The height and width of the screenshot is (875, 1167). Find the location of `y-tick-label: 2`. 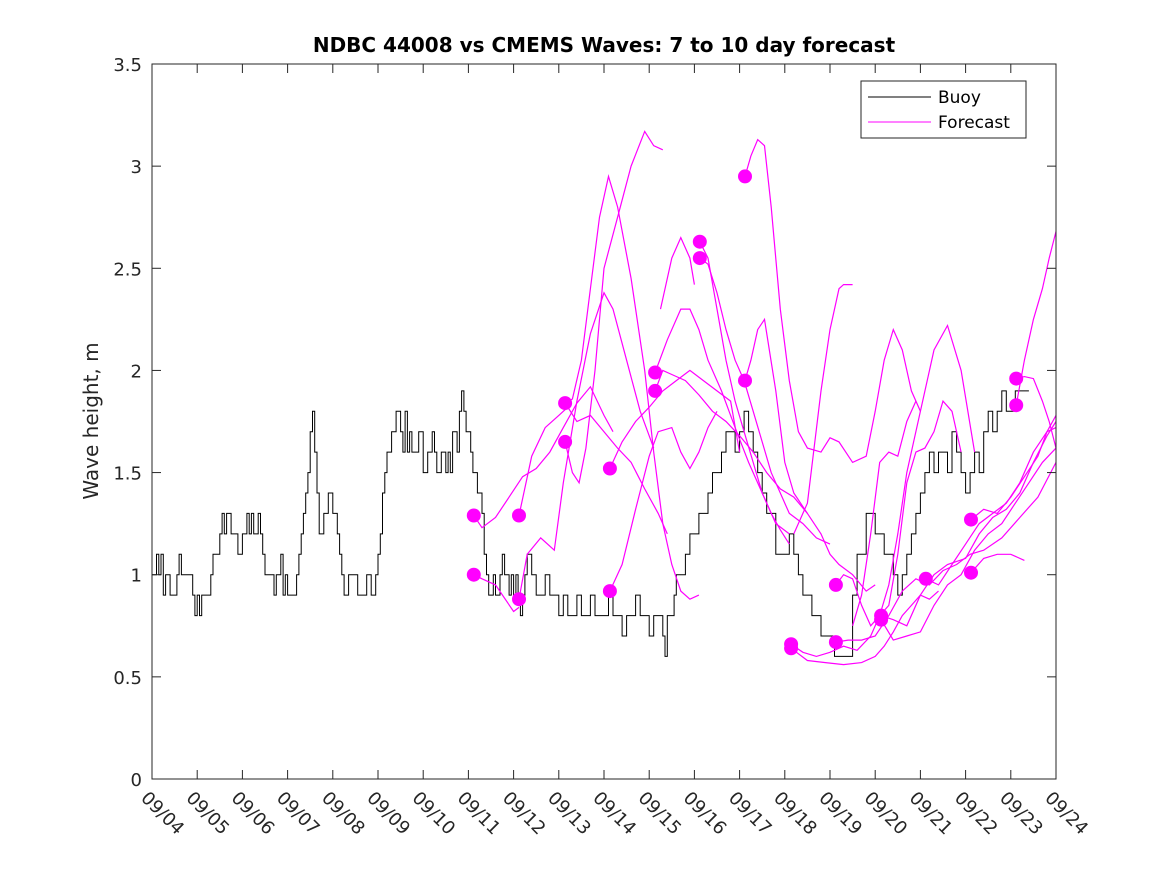

y-tick-label: 2 is located at coordinates (136, 371).